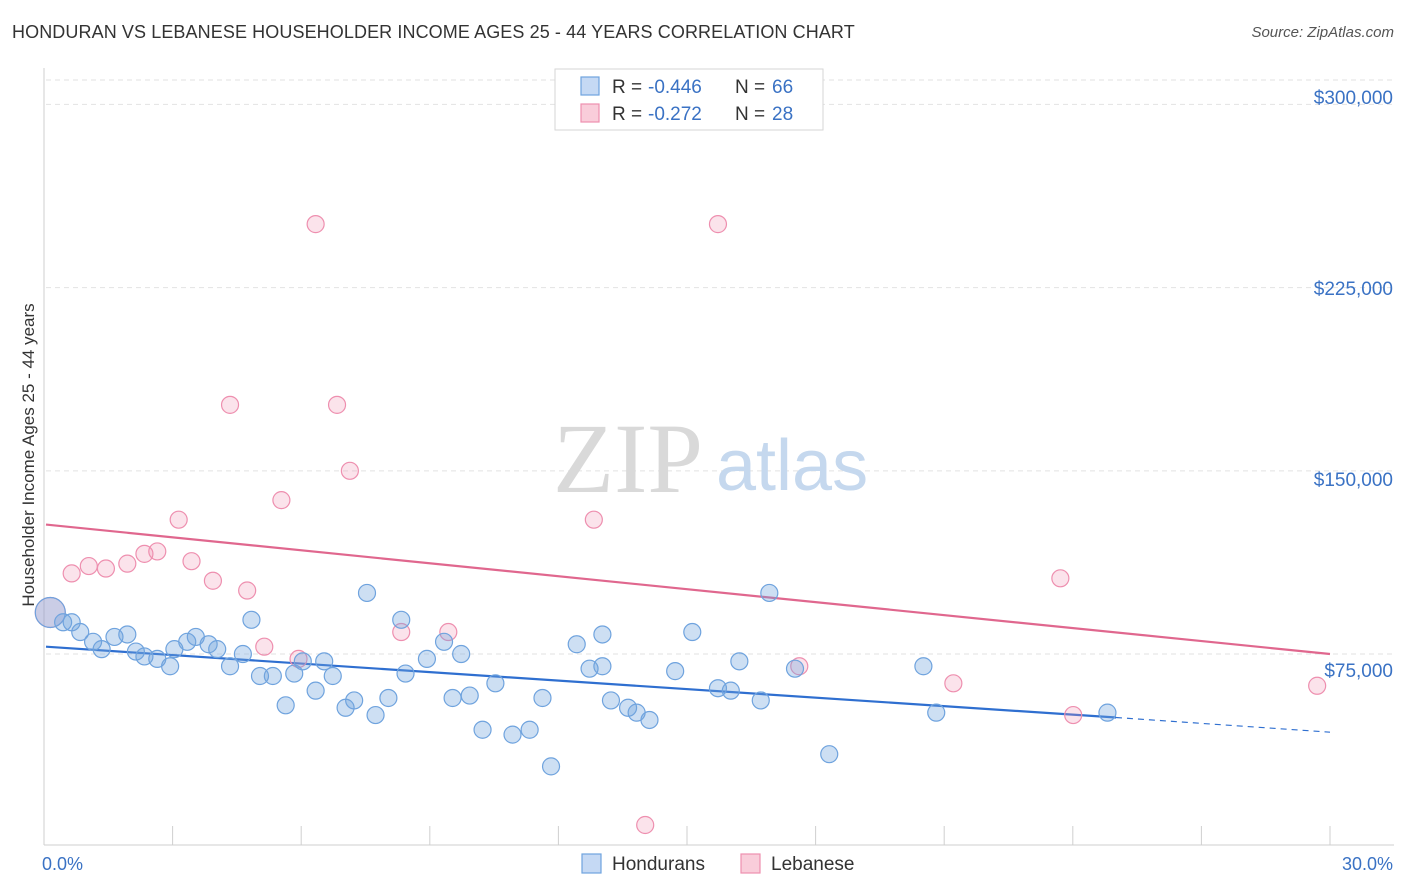  Describe the element at coordinates (591, 863) in the screenshot. I see `legend-swatch-hondurans` at that location.